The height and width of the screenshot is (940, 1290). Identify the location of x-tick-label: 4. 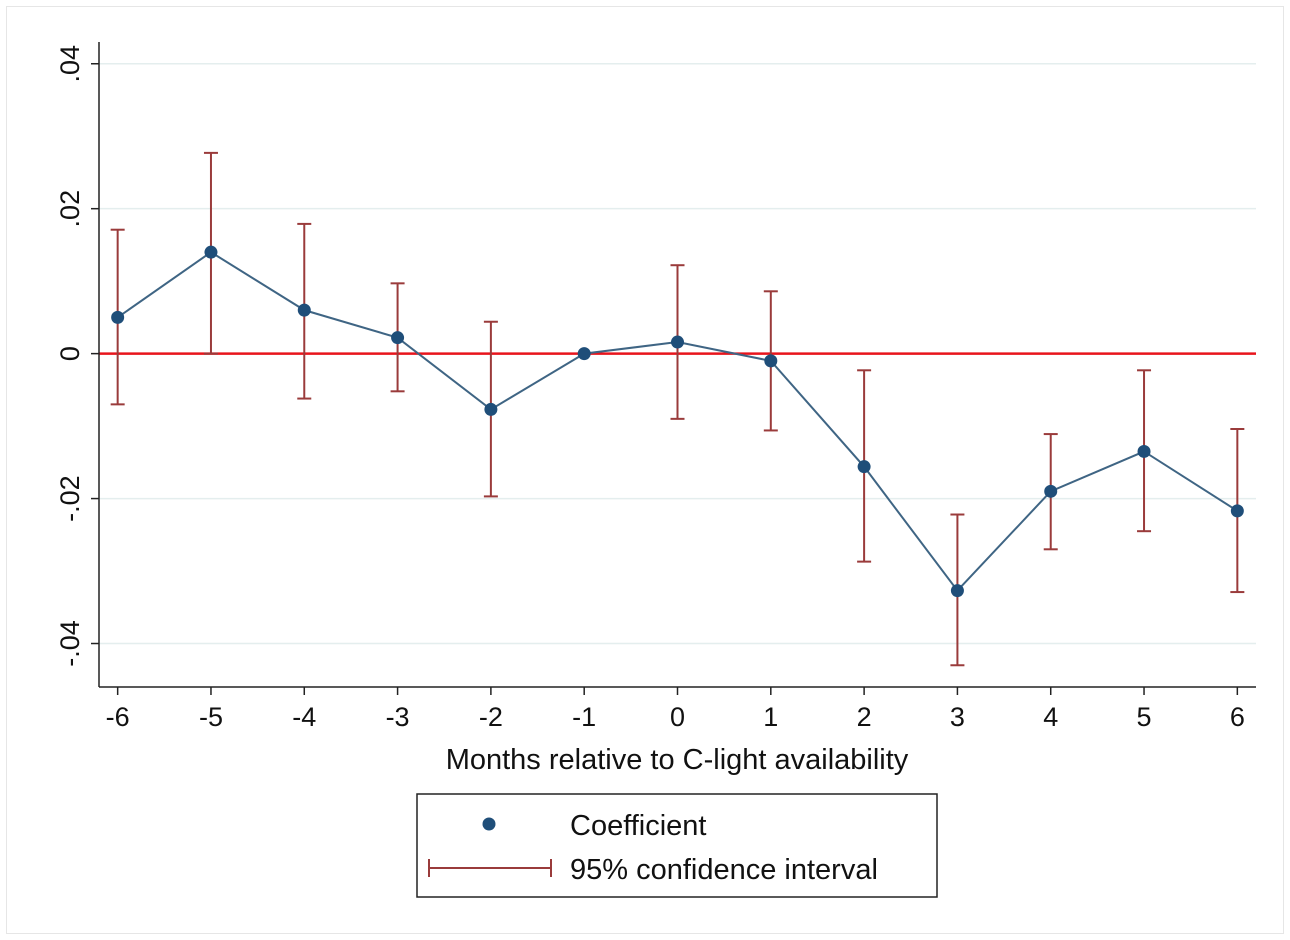
(1050, 717).